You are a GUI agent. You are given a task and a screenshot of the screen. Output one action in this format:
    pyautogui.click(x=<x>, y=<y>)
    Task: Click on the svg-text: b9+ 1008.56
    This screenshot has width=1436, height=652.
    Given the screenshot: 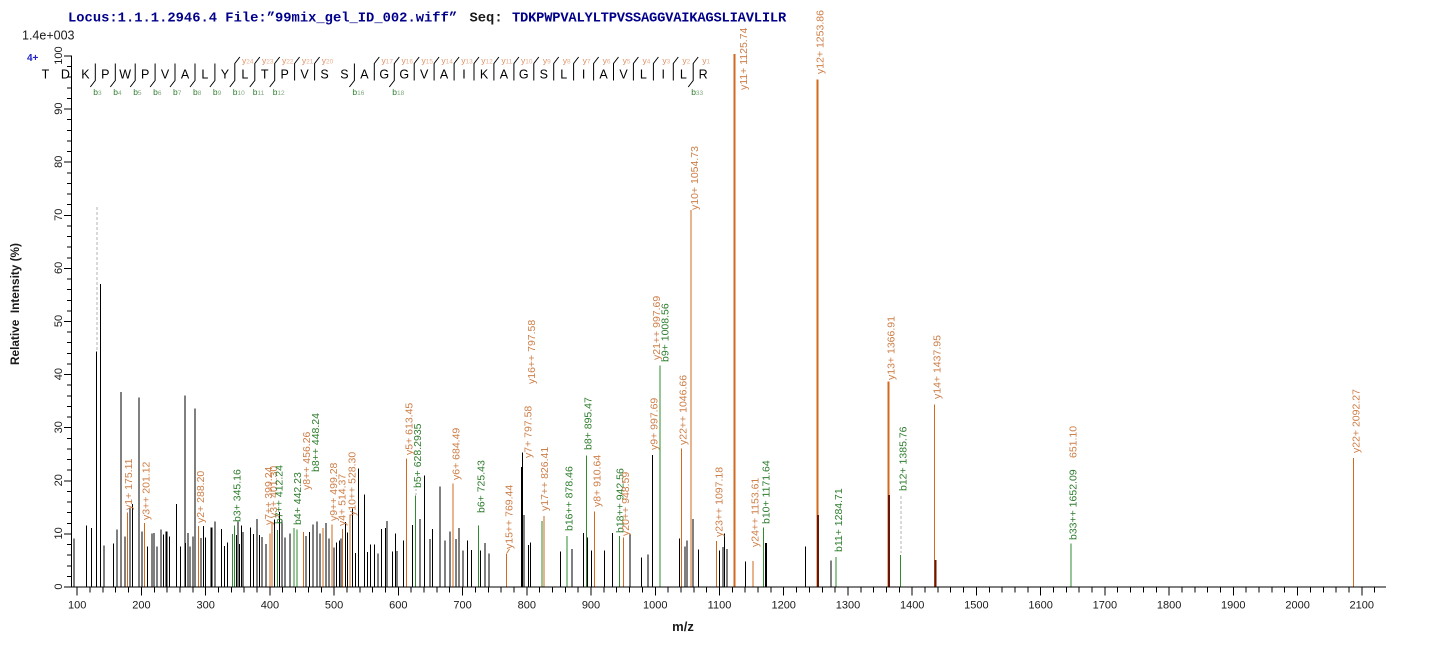 What is the action you would take?
    pyautogui.click(x=666, y=332)
    